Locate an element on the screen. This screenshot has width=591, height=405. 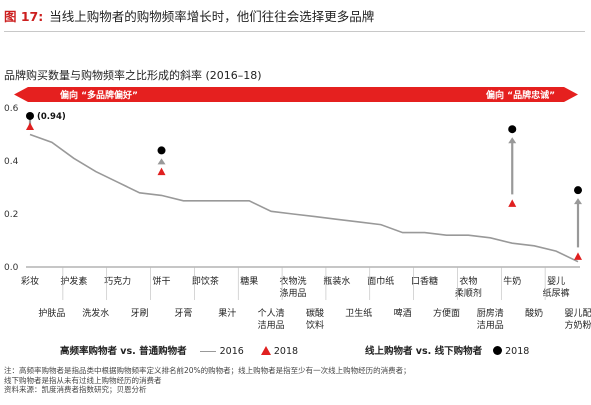
title-divider is located at coordinates (294, 31).